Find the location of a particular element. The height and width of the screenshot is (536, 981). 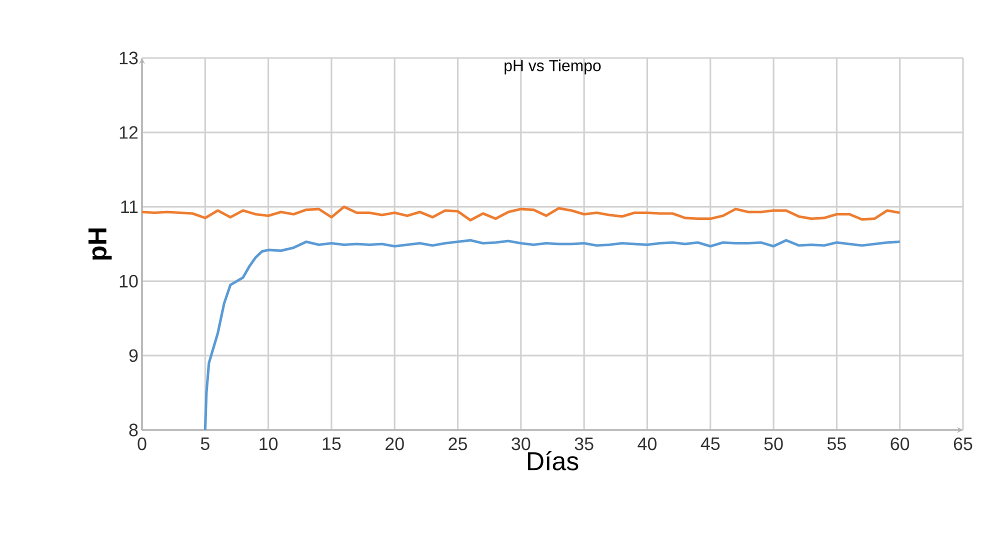

y-axis-title: pH is located at coordinates (100, 244).